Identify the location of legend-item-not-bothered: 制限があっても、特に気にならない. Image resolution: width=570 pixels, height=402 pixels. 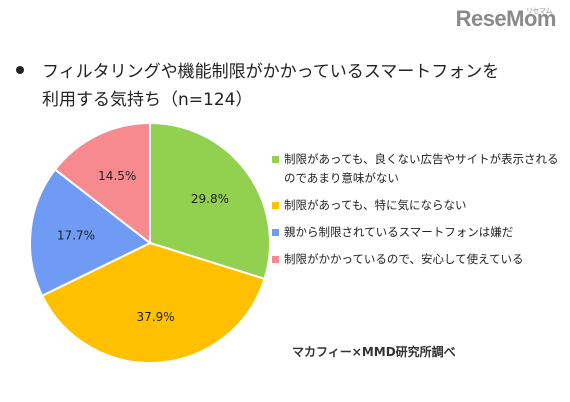
(417, 205).